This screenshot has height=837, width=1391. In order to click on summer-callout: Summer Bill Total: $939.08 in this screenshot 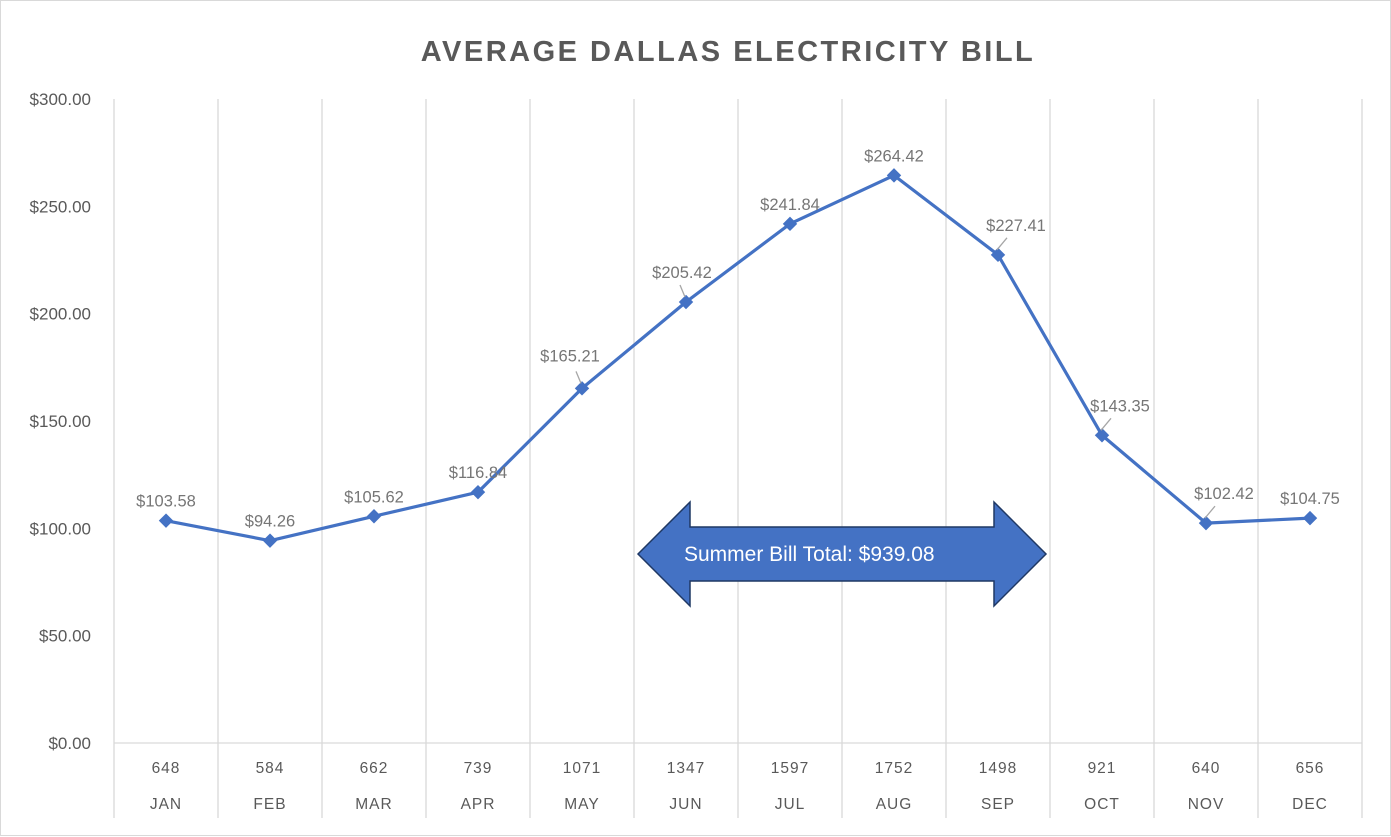, I will do `click(842, 554)`.